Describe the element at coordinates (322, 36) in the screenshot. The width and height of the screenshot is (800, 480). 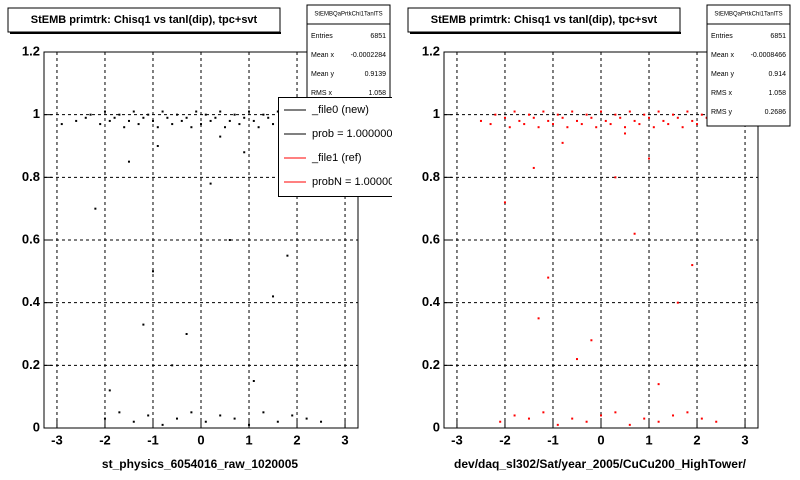
I see `stats-label: Entries` at that location.